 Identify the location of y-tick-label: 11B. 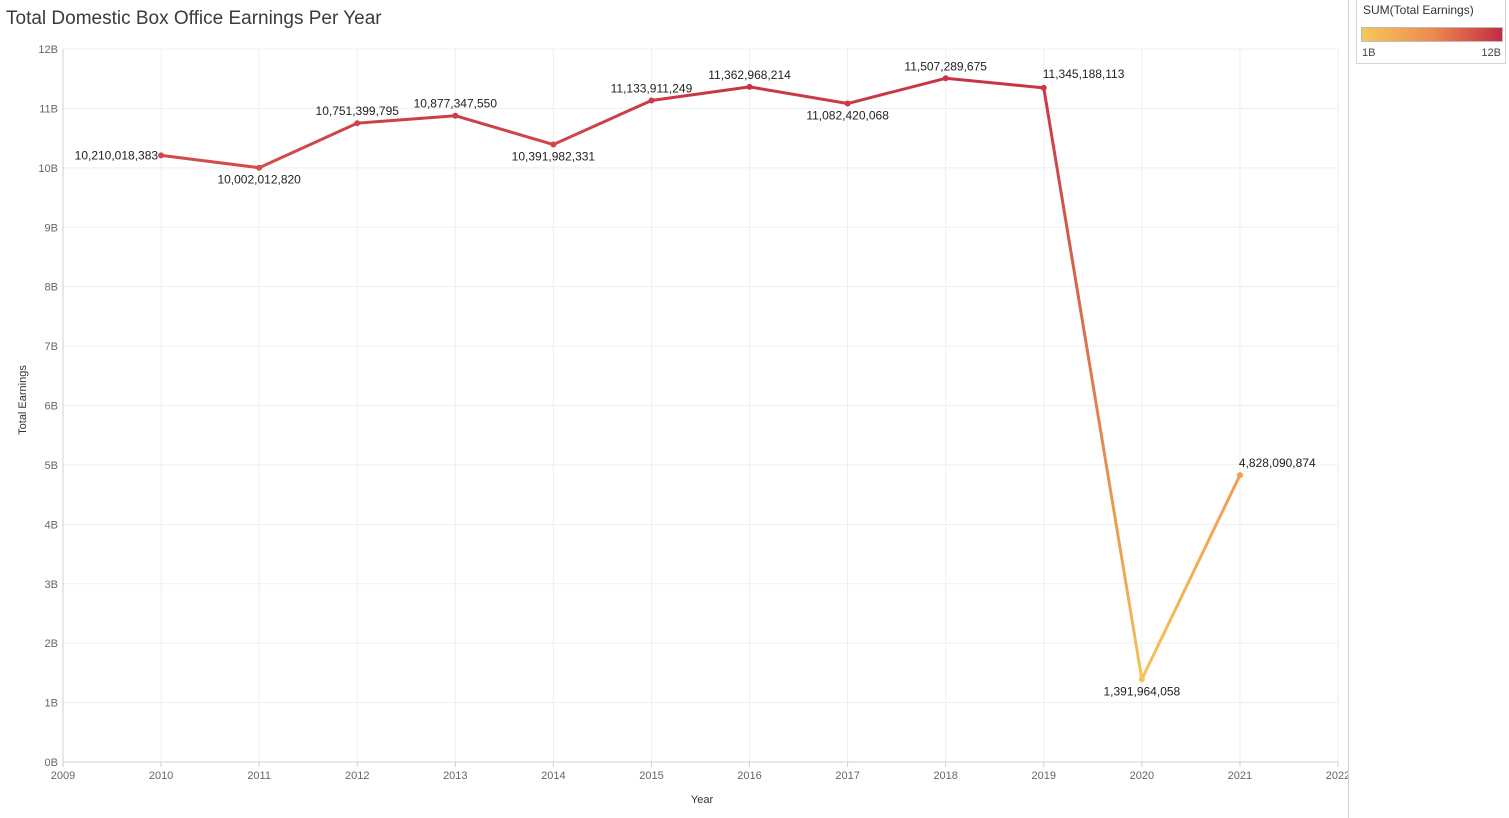
(48, 109).